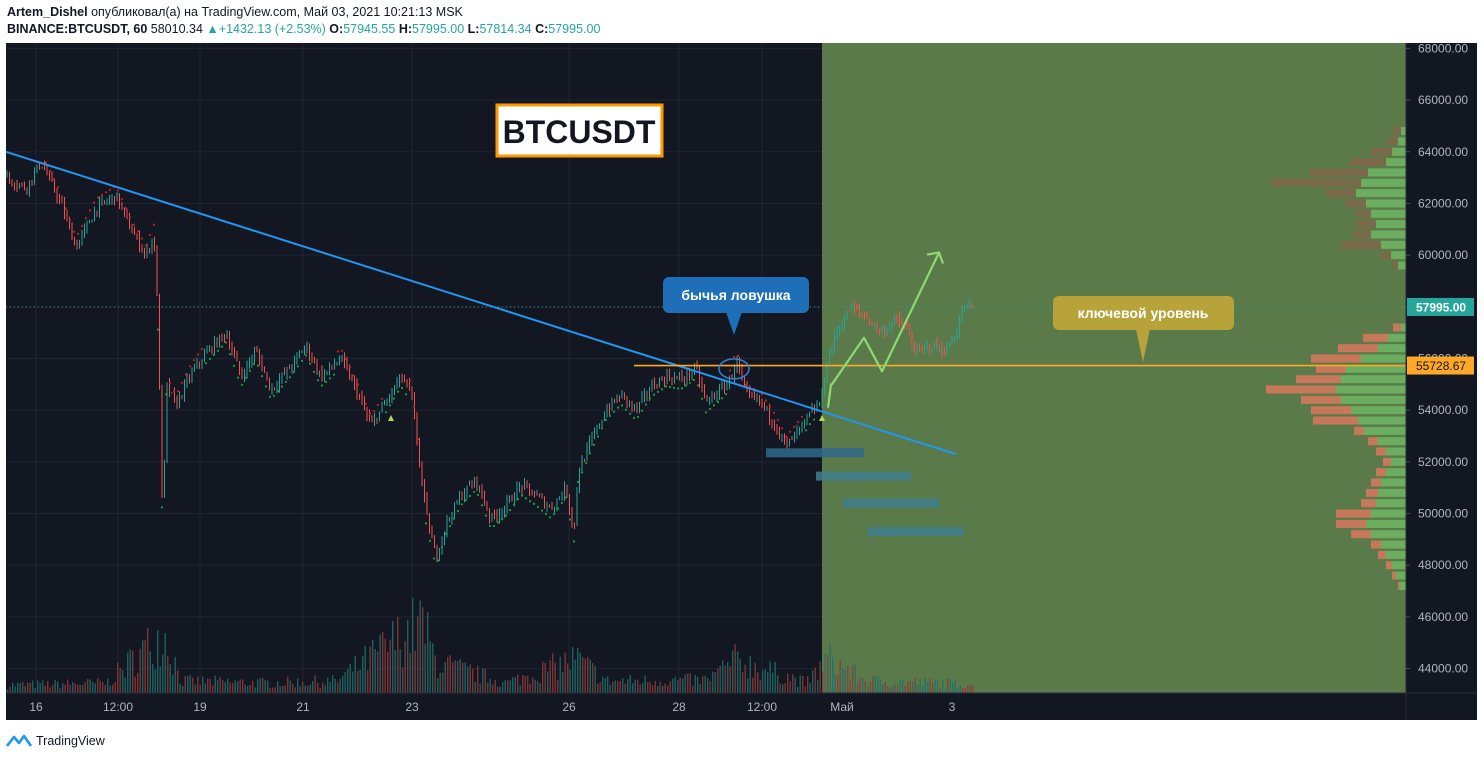 The width and height of the screenshot is (1484, 758). What do you see at coordinates (1443, 462) in the screenshot?
I see `y-tick-label: 52000.00` at bounding box center [1443, 462].